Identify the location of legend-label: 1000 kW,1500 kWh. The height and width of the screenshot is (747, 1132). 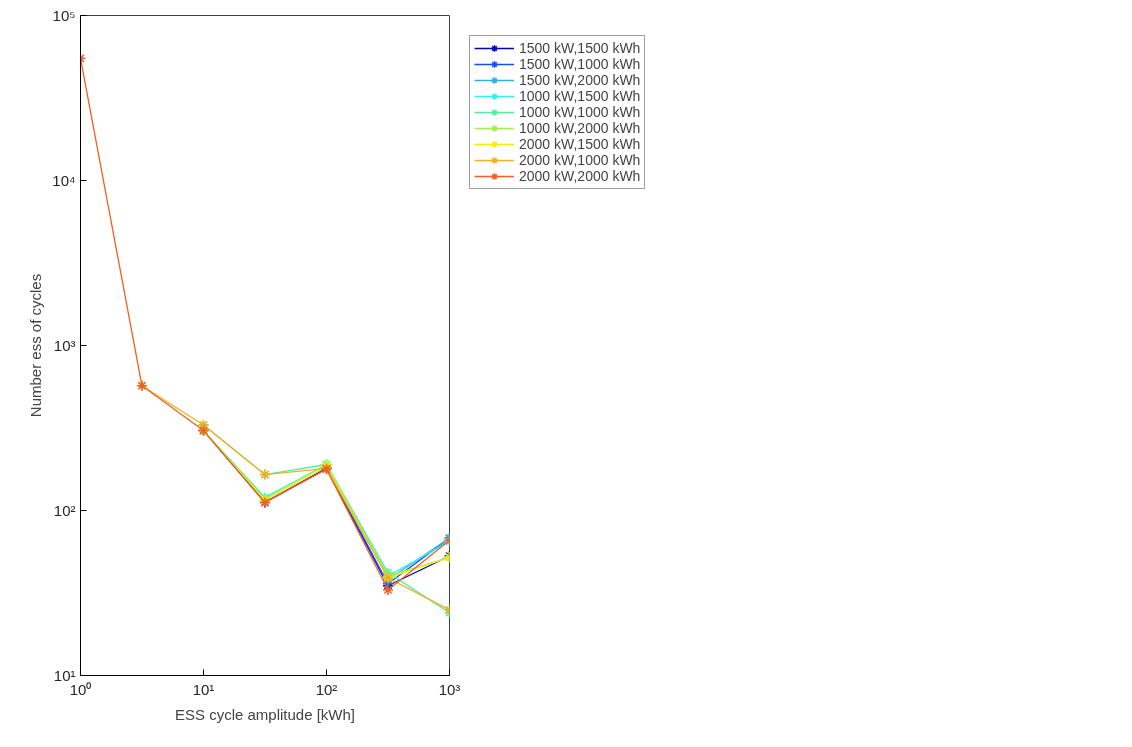
(580, 96).